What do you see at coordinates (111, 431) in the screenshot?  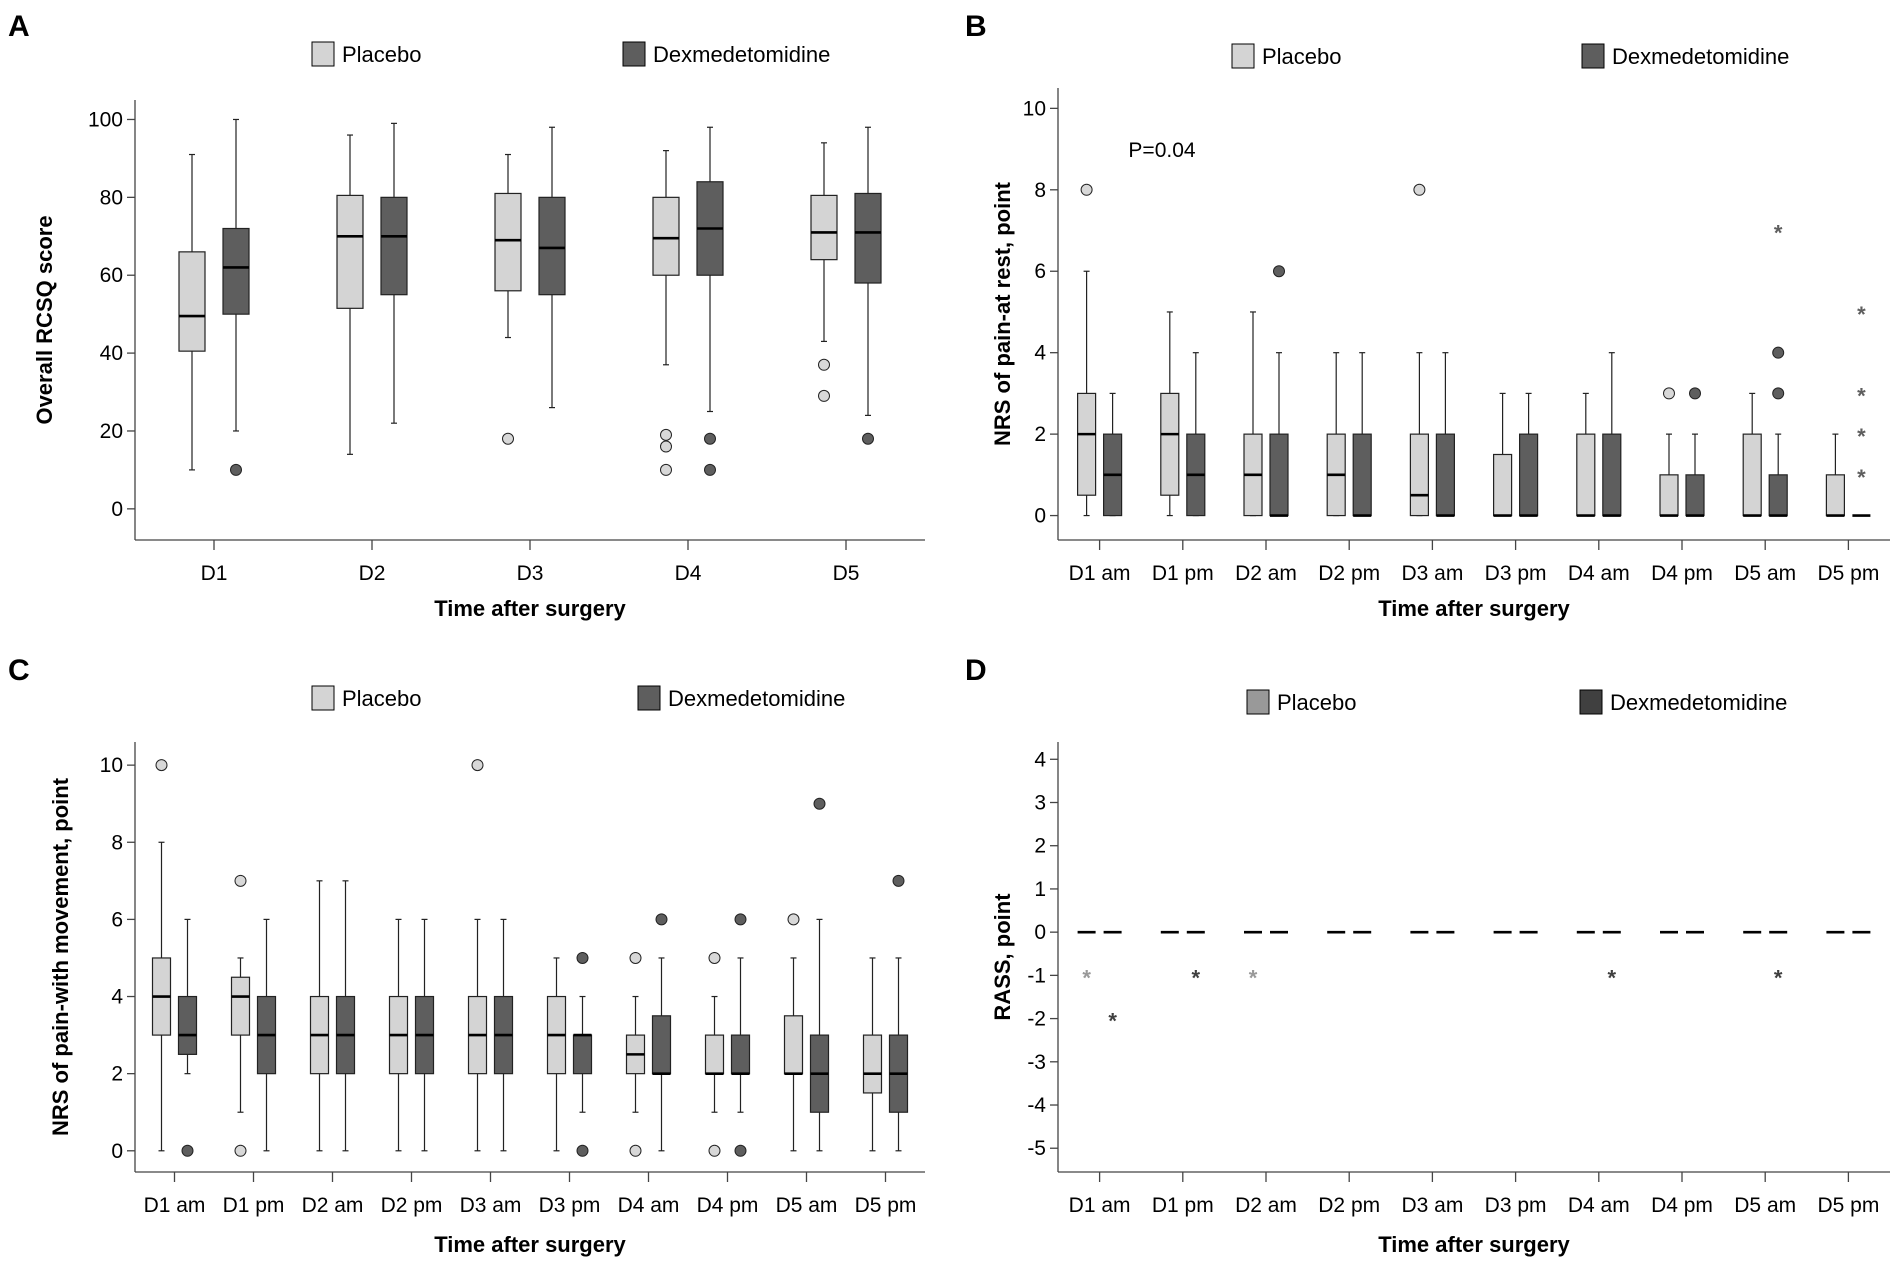 I see `y-tick-label: 20` at bounding box center [111, 431].